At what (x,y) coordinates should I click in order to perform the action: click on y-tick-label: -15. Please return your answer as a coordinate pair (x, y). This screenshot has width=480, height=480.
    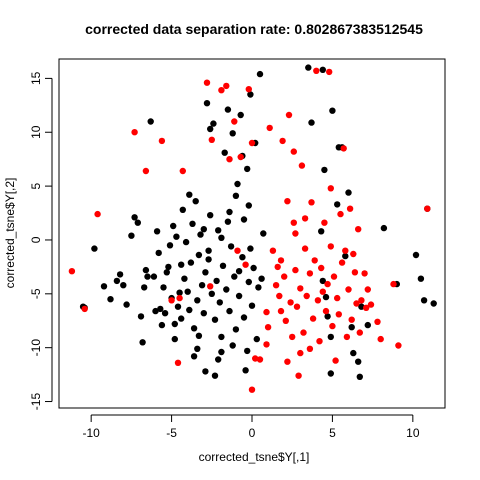
    Looking at the image, I should click on (36, 402).